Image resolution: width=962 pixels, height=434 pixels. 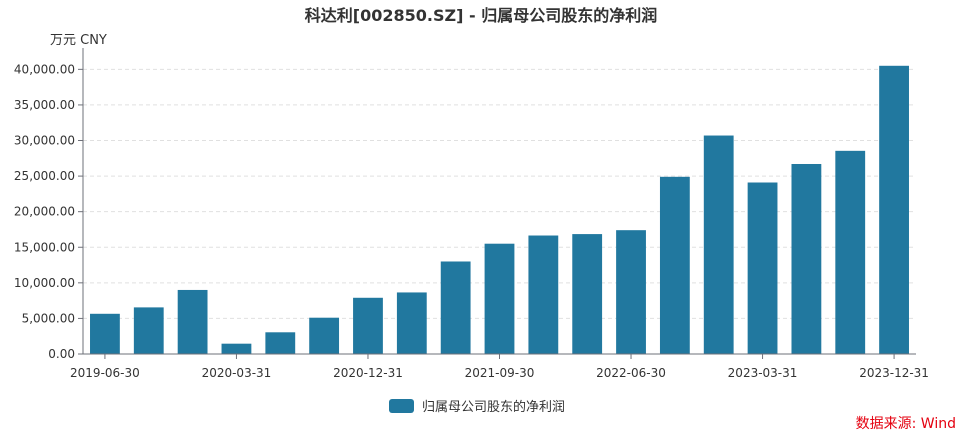 What do you see at coordinates (44, 141) in the screenshot?
I see `y-tick-label: 30,000.00` at bounding box center [44, 141].